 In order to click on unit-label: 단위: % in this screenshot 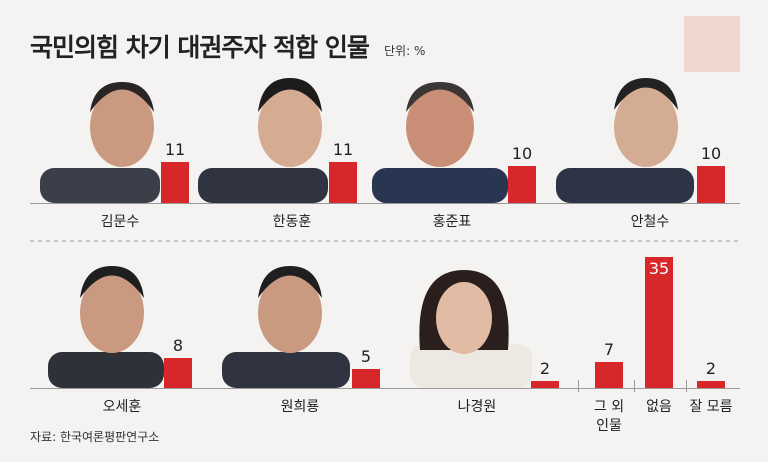, I will do `click(405, 51)`.